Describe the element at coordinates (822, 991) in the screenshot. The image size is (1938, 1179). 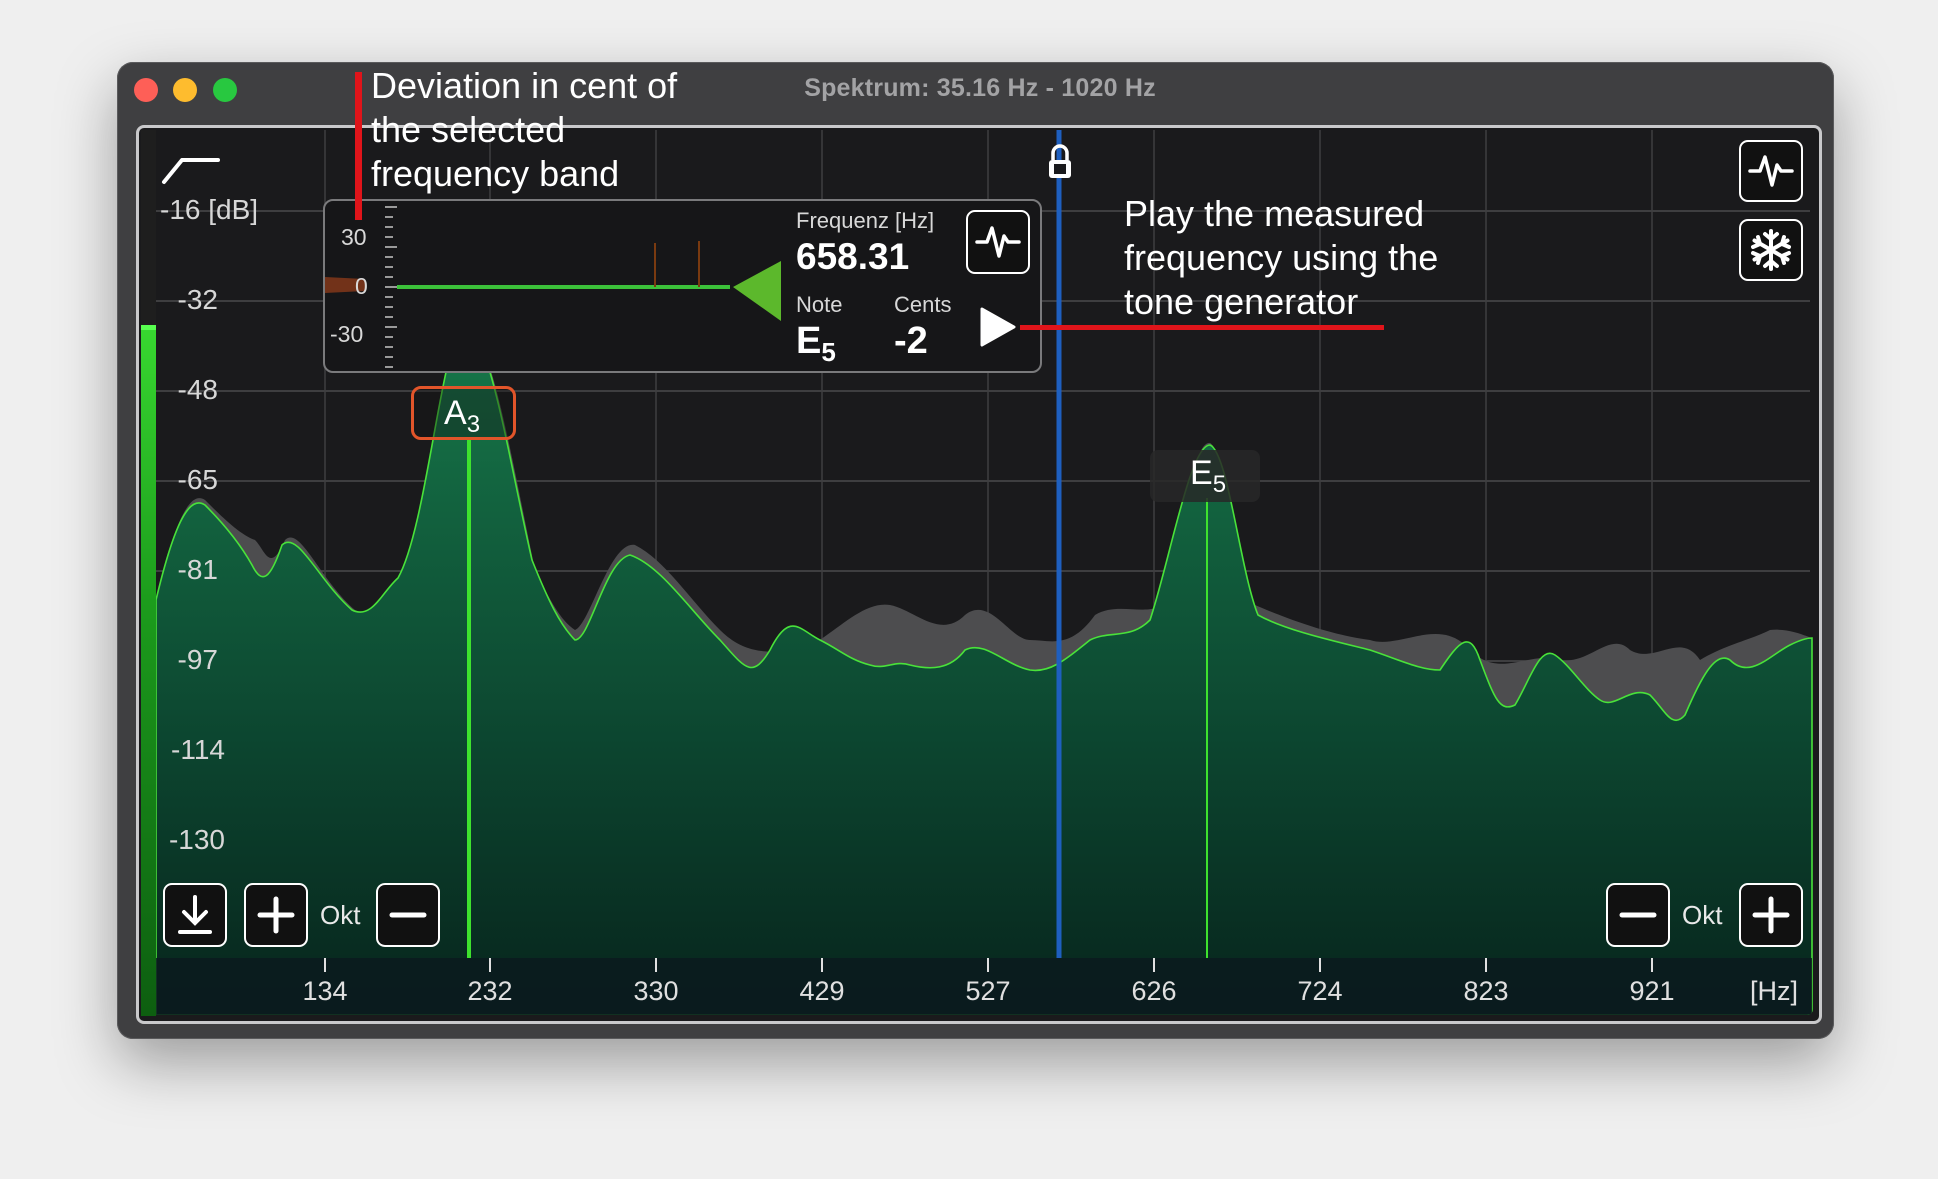
I see `x-tick: 429` at that location.